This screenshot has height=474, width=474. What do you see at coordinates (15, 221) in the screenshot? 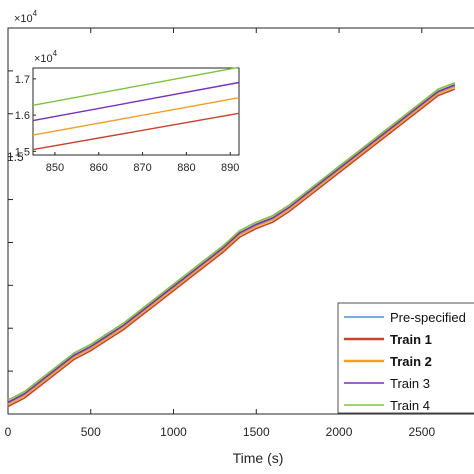
I see `main-y-ticks: 1.5` at bounding box center [15, 221].